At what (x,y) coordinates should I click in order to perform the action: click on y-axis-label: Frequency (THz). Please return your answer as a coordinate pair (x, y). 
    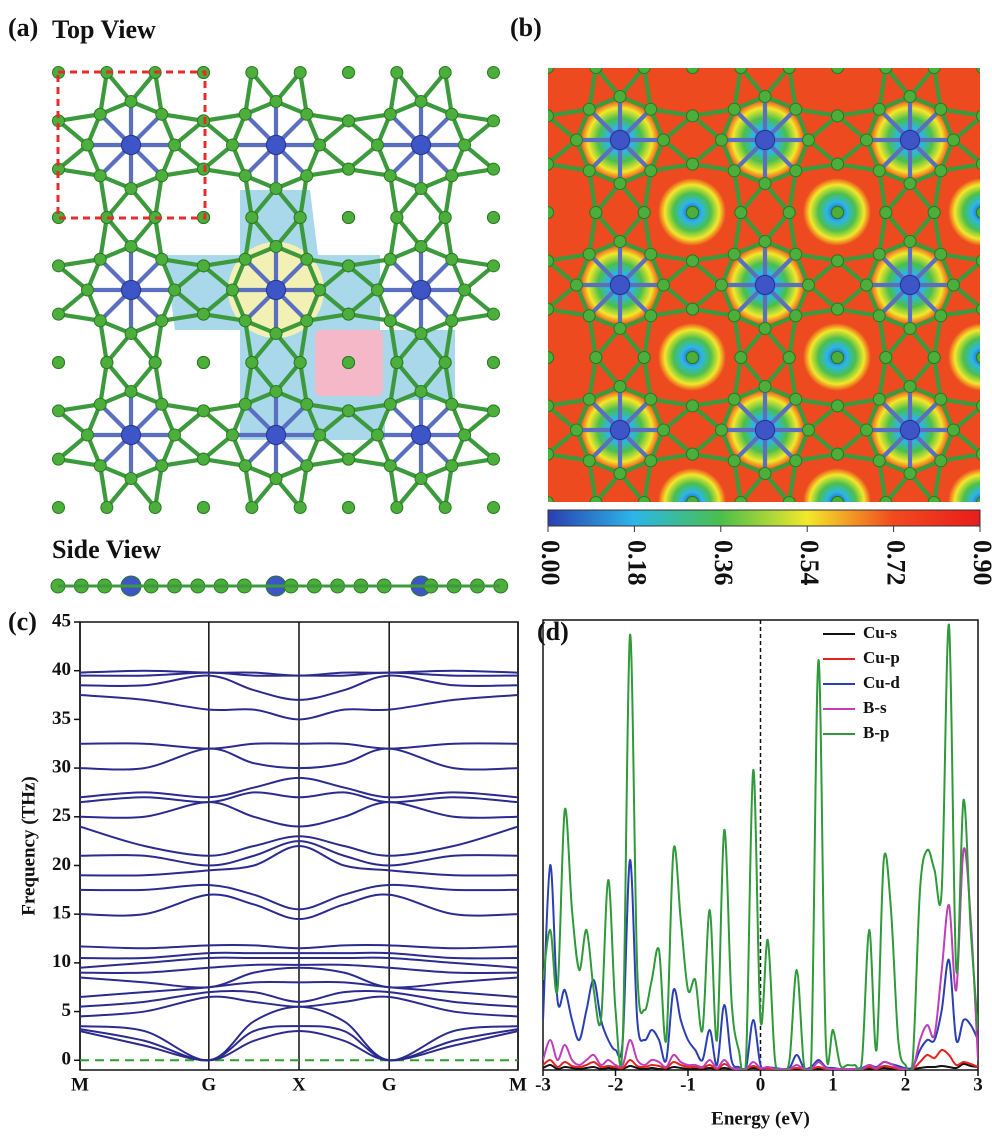
    Looking at the image, I should click on (28, 846).